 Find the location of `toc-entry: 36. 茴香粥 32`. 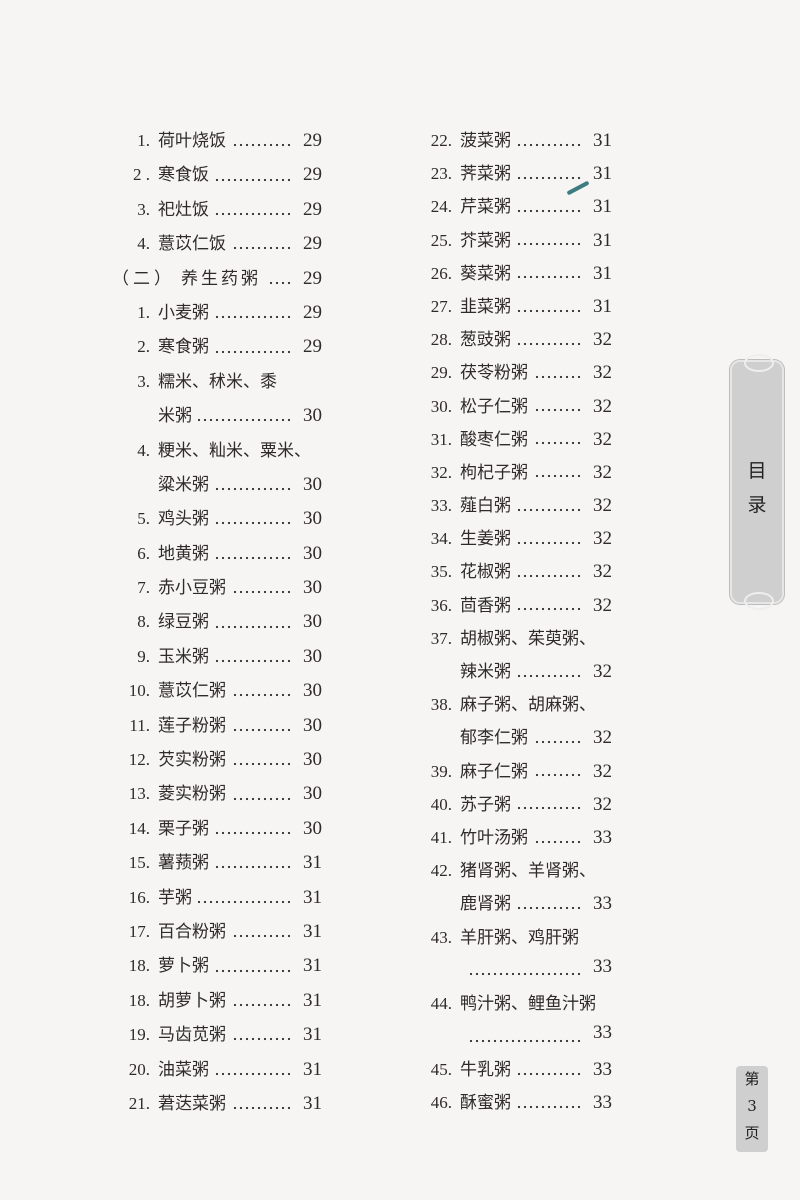

toc-entry: 36. 茴香粥 32 is located at coordinates (512, 607).